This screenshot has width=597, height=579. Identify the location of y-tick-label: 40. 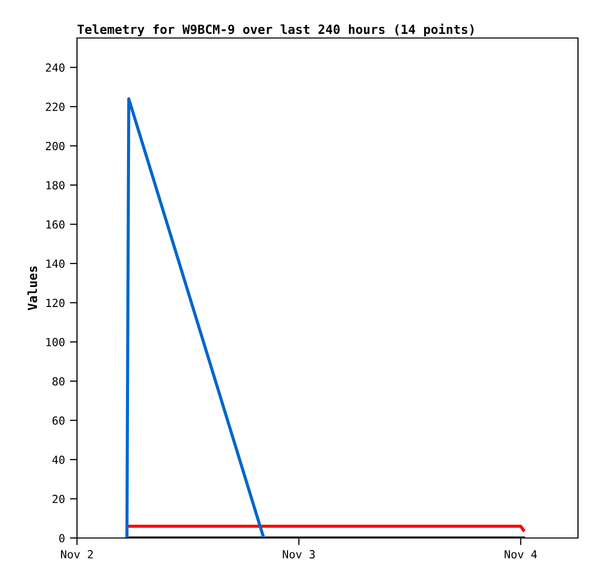
(58, 460).